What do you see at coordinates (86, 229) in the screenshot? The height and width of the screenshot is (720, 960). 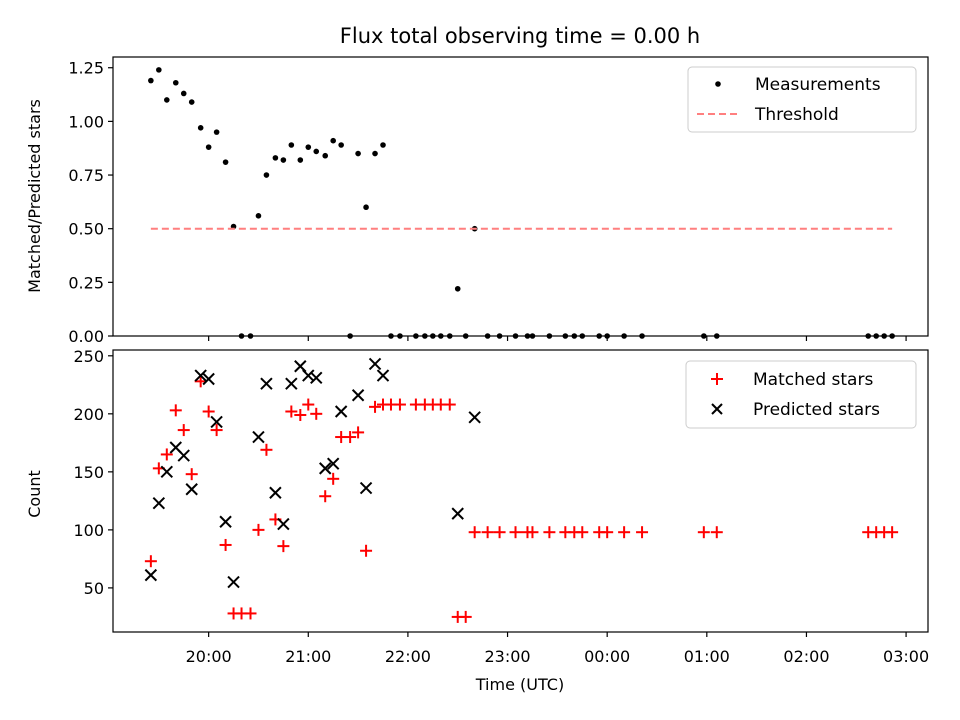 I see `top-y-tick-label: 0.50` at bounding box center [86, 229].